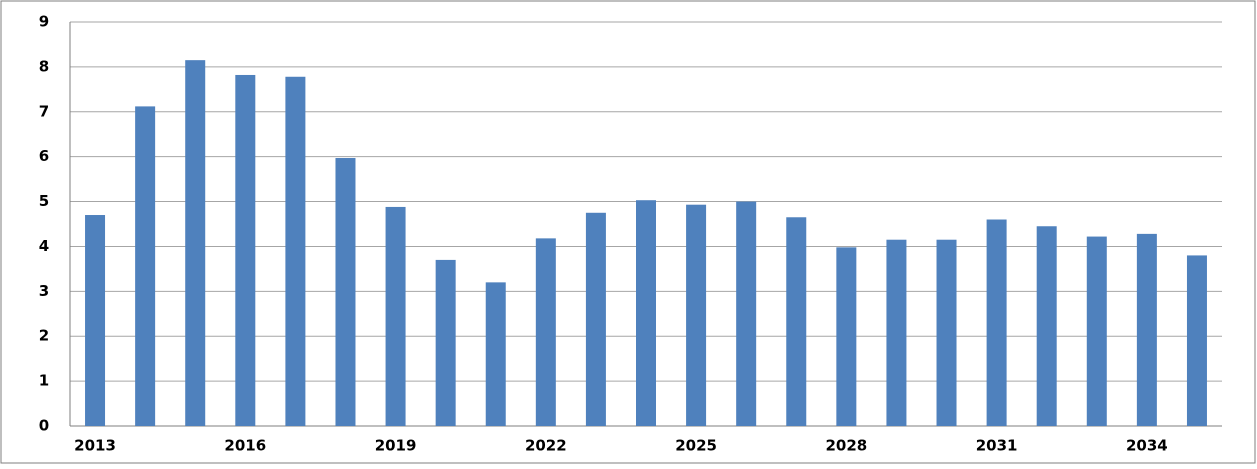 This screenshot has width=1257, height=469. Describe the element at coordinates (396, 446) in the screenshot. I see `x-tick-label: 2019` at that location.